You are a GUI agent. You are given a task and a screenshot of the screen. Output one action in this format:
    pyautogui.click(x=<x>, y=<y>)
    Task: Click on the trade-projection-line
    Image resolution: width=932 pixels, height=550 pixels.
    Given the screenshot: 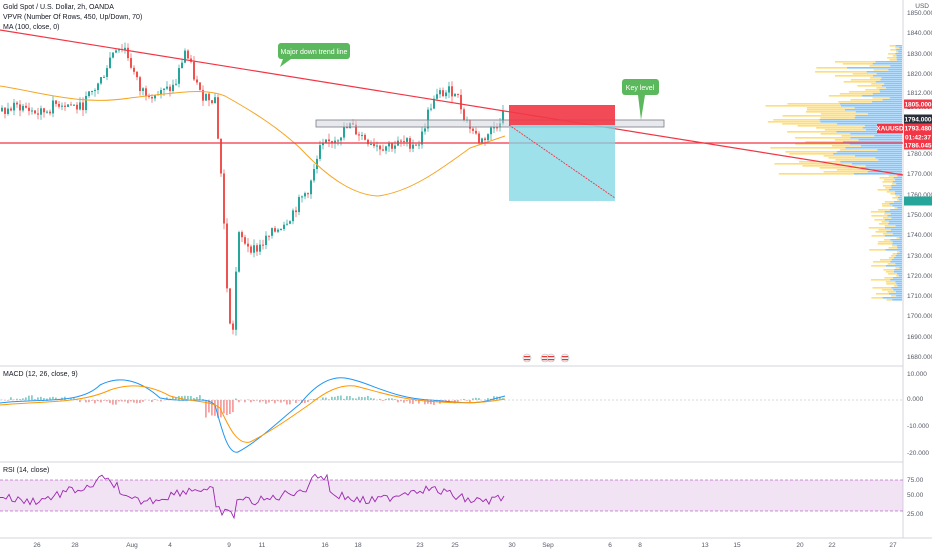 What is the action you would take?
    pyautogui.click(x=562, y=161)
    